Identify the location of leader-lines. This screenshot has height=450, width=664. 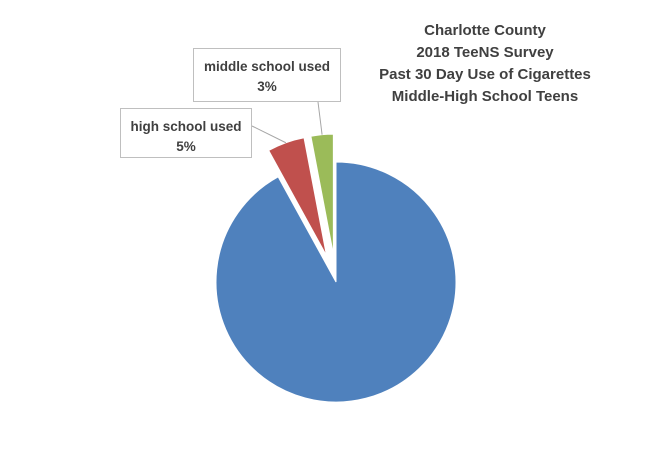
(287, 122).